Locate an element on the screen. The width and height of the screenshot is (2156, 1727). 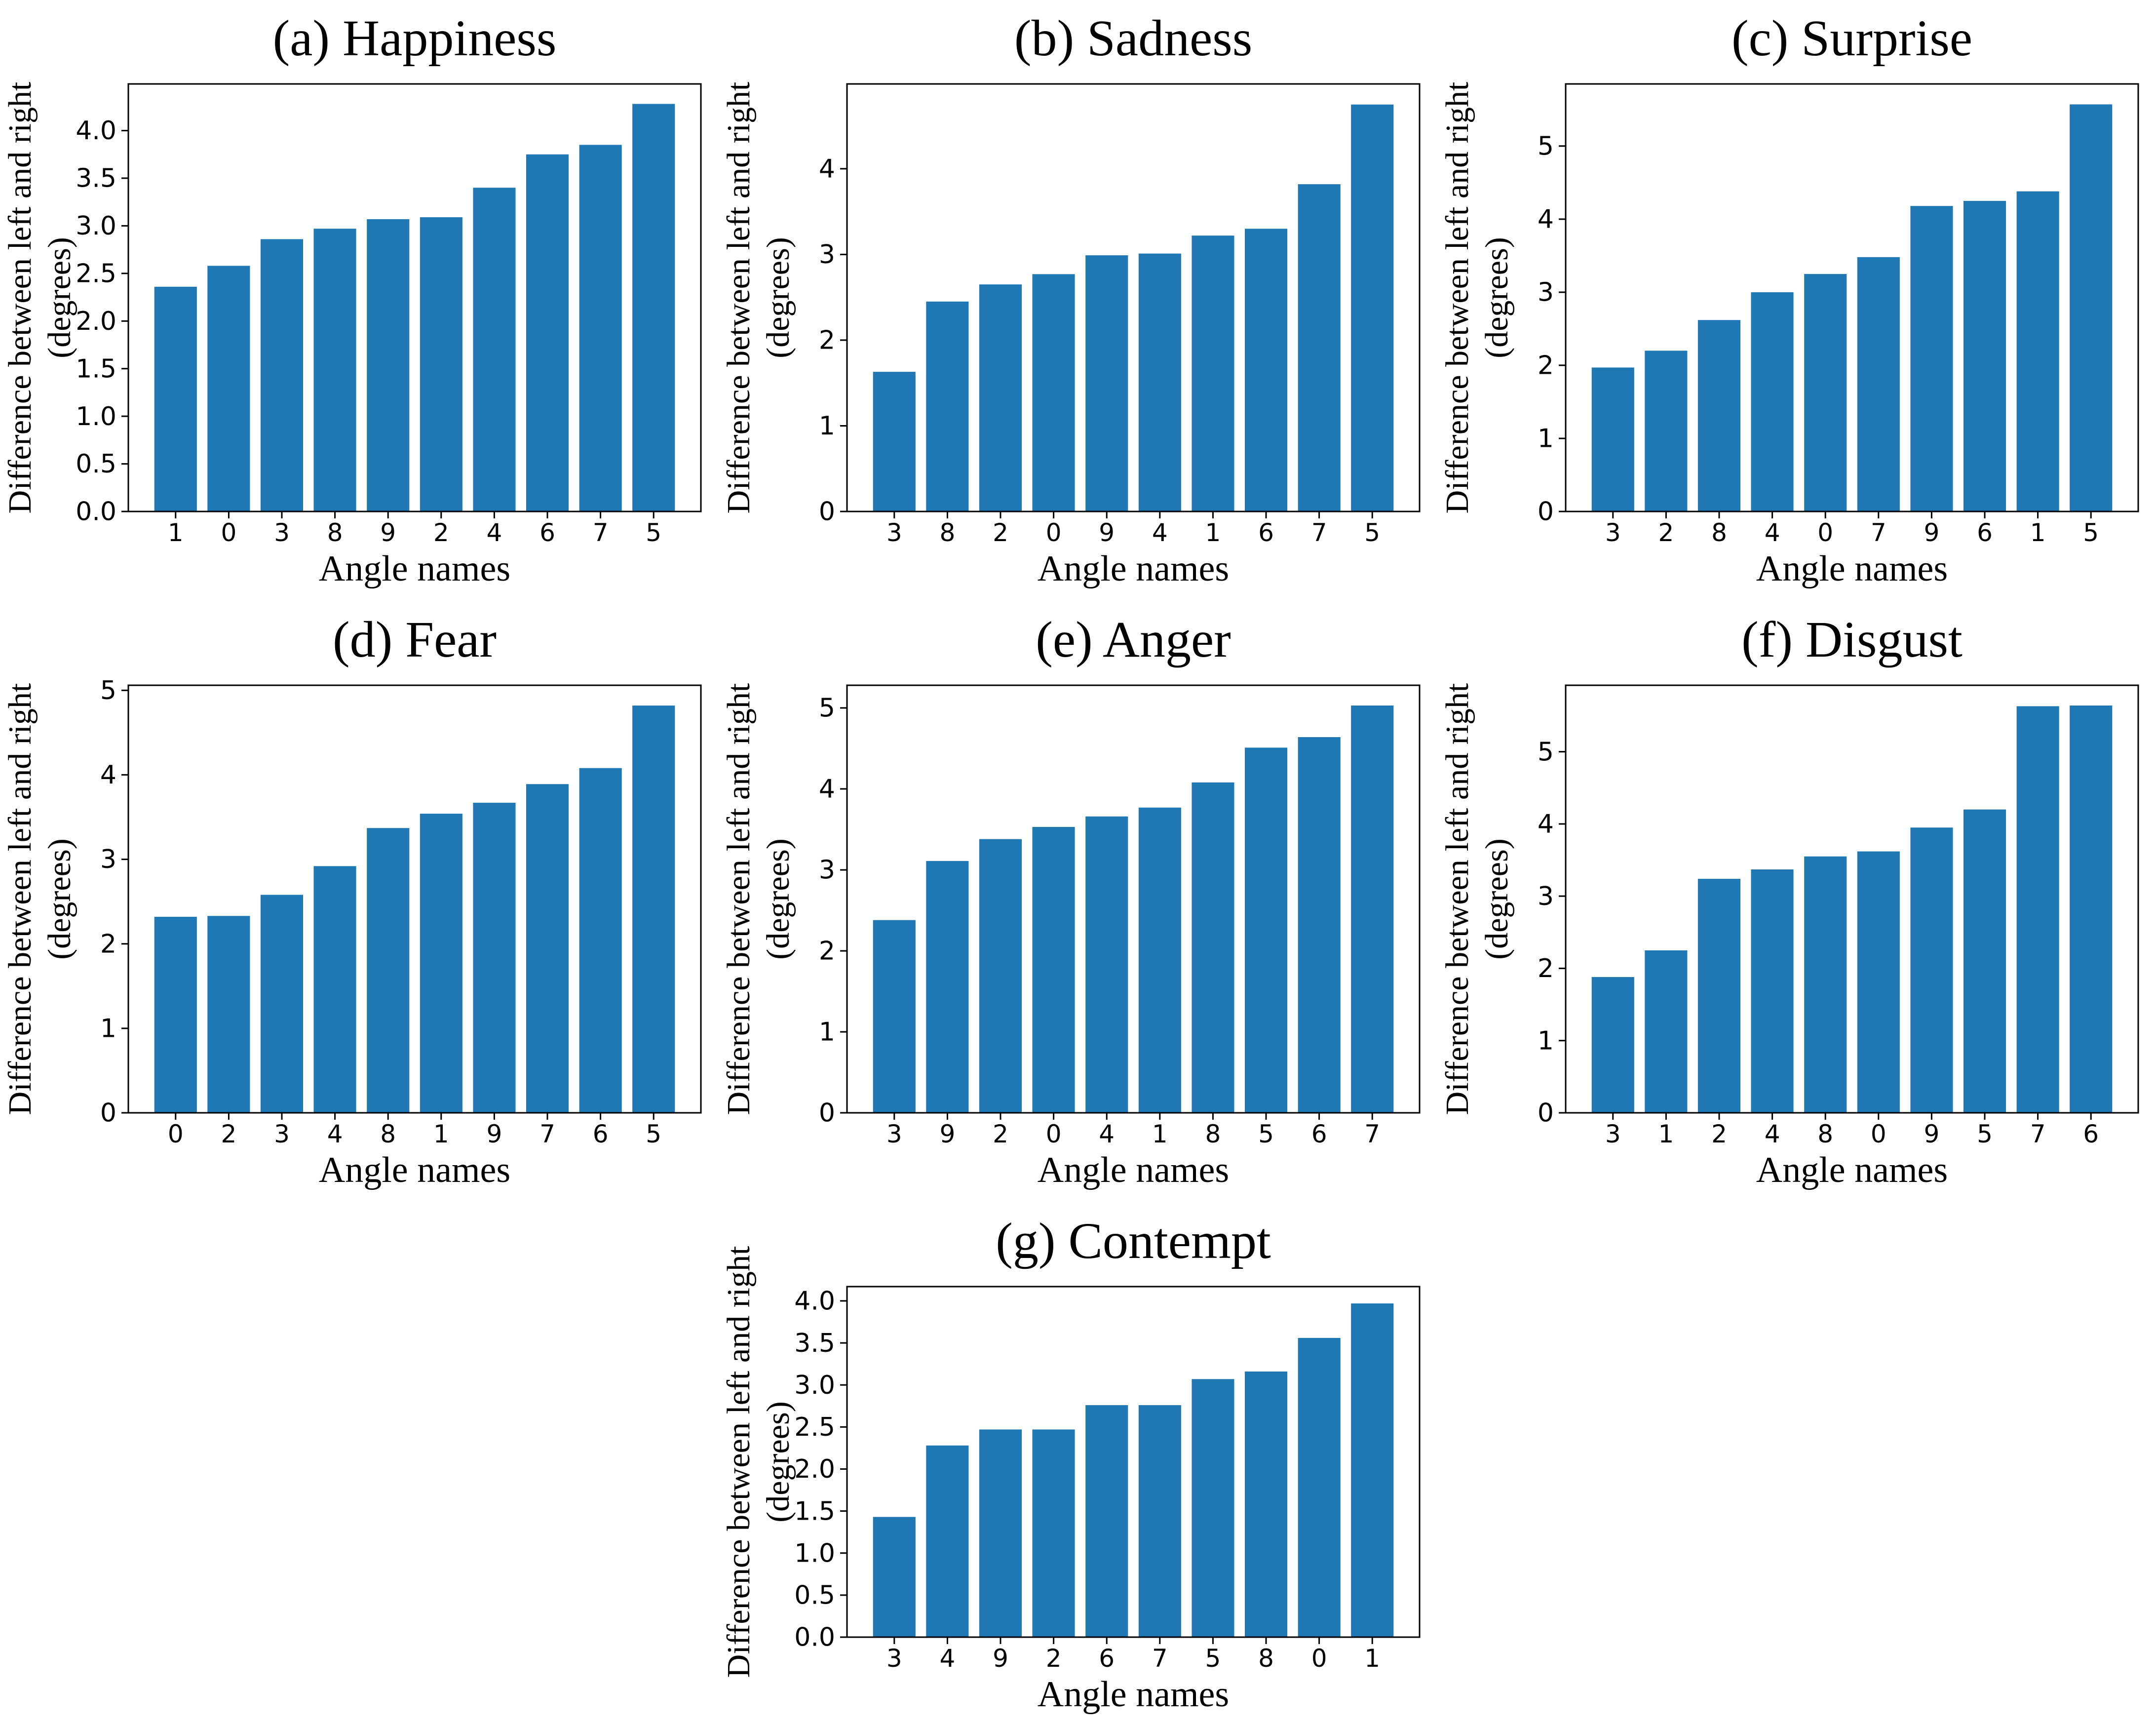
y-tick-label: 3.5 is located at coordinates (814, 1343).